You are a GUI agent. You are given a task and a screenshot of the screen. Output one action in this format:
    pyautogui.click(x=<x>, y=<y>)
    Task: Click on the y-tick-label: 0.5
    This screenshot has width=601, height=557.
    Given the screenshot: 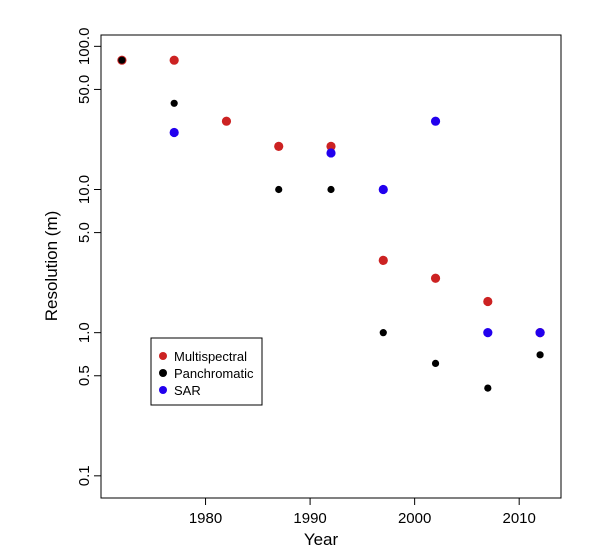 What is the action you would take?
    pyautogui.click(x=84, y=375)
    